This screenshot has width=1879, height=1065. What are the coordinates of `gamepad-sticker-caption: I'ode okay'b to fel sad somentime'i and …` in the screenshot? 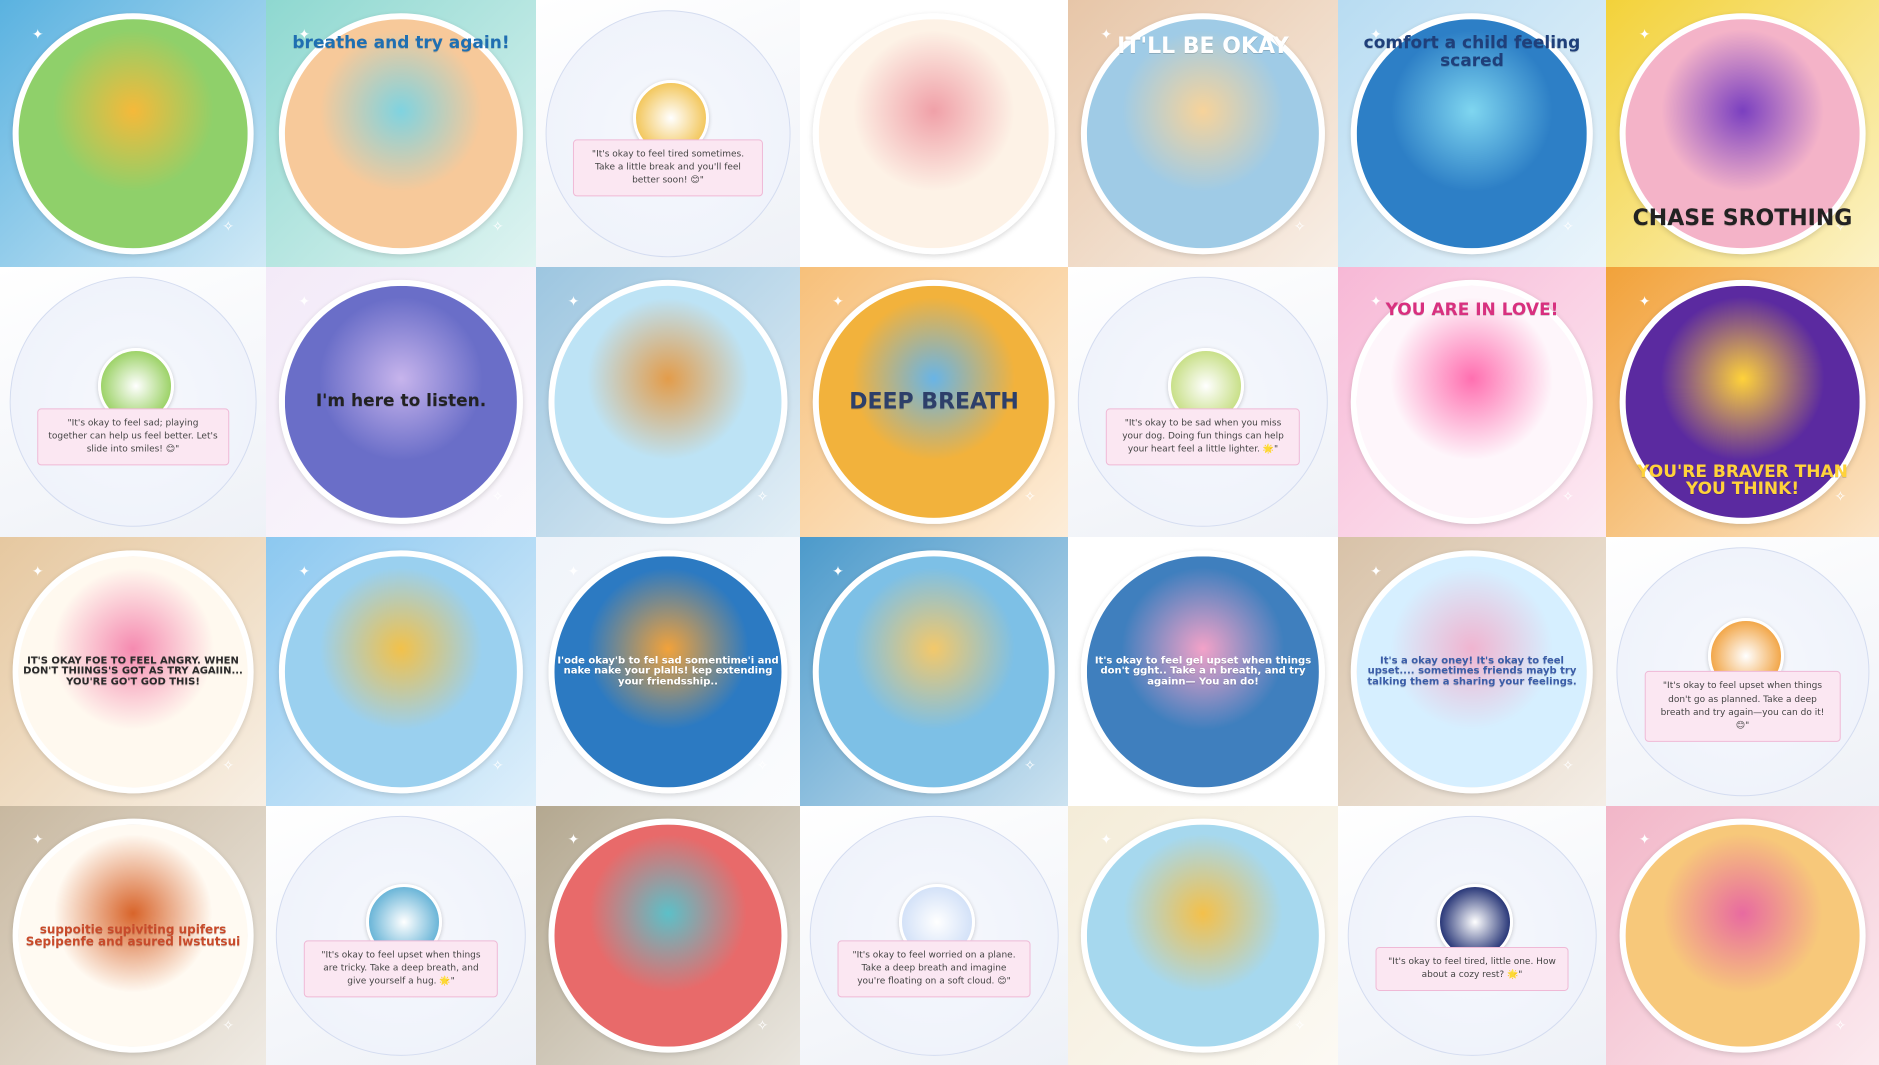 It's located at (668, 670).